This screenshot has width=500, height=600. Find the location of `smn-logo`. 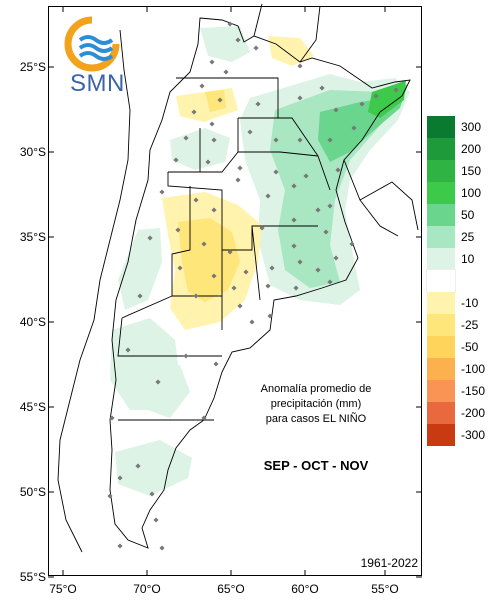

smn-logo is located at coordinates (100, 59).